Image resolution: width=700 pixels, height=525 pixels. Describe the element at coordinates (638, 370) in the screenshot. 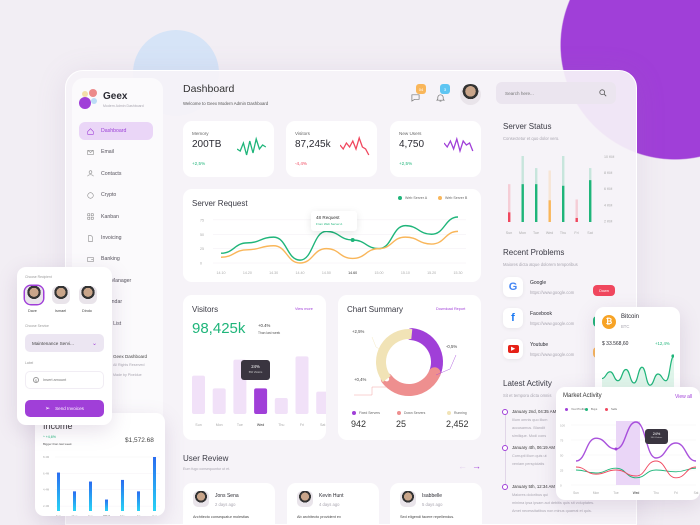

I see `bitcoin-line` at that location.